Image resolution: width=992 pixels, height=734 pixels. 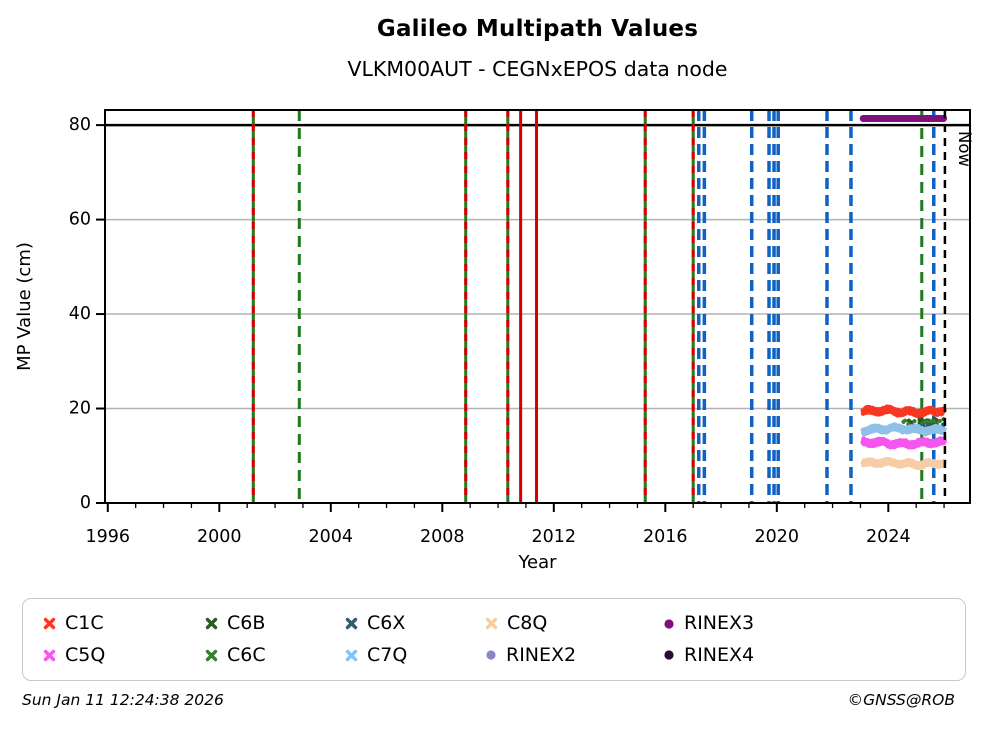 I want to click on svg-text: 2016, so click(x=665, y=537).